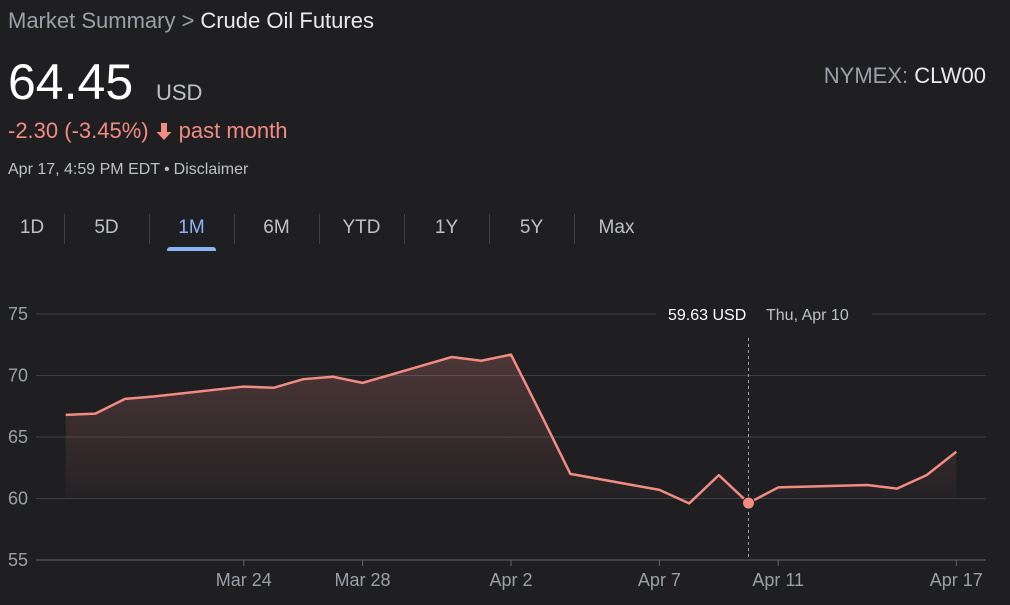 Image resolution: width=1010 pixels, height=605 pixels. What do you see at coordinates (866, 75) in the screenshot?
I see `exchange-name: NYMEX:` at bounding box center [866, 75].